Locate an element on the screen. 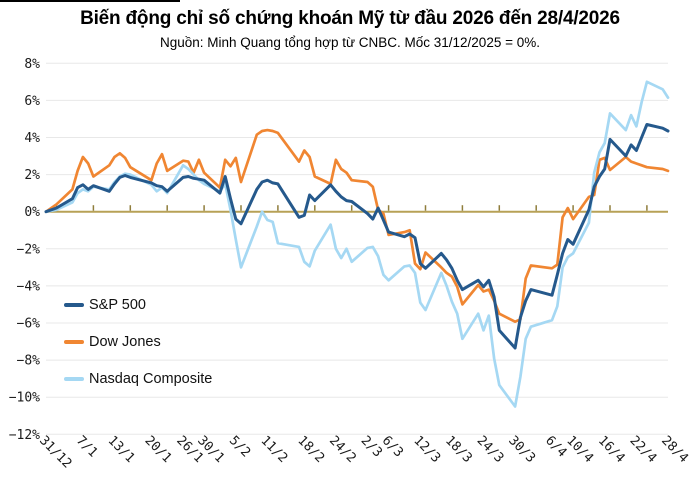  x-tick-label: 5/2 is located at coordinates (239, 446).